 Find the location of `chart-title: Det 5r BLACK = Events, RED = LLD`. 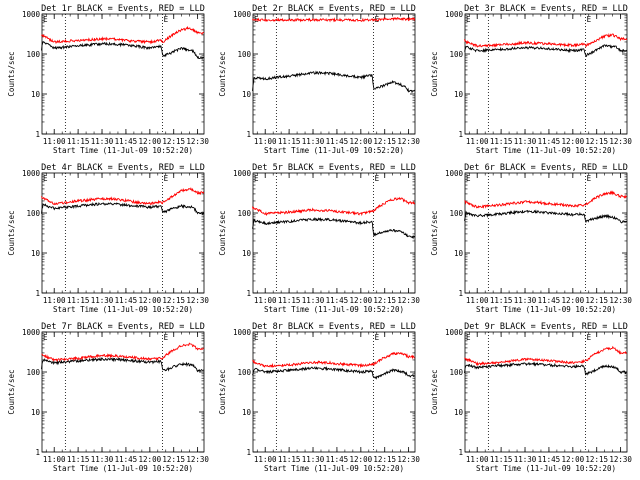

chart-title: Det 5r BLACK = Events, RED = LLD is located at coordinates (334, 168).